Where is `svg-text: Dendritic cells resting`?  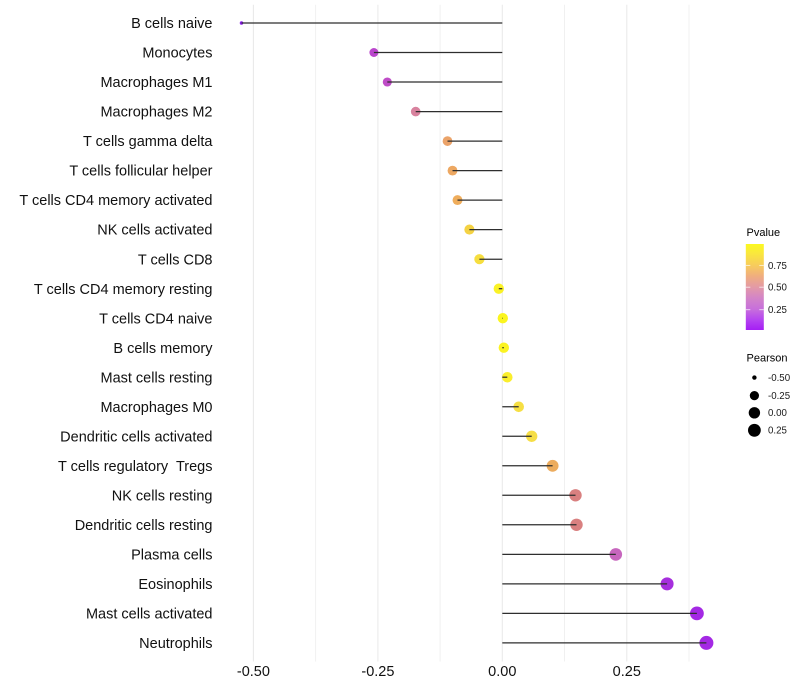 svg-text: Dendritic cells resting is located at coordinates (144, 526).